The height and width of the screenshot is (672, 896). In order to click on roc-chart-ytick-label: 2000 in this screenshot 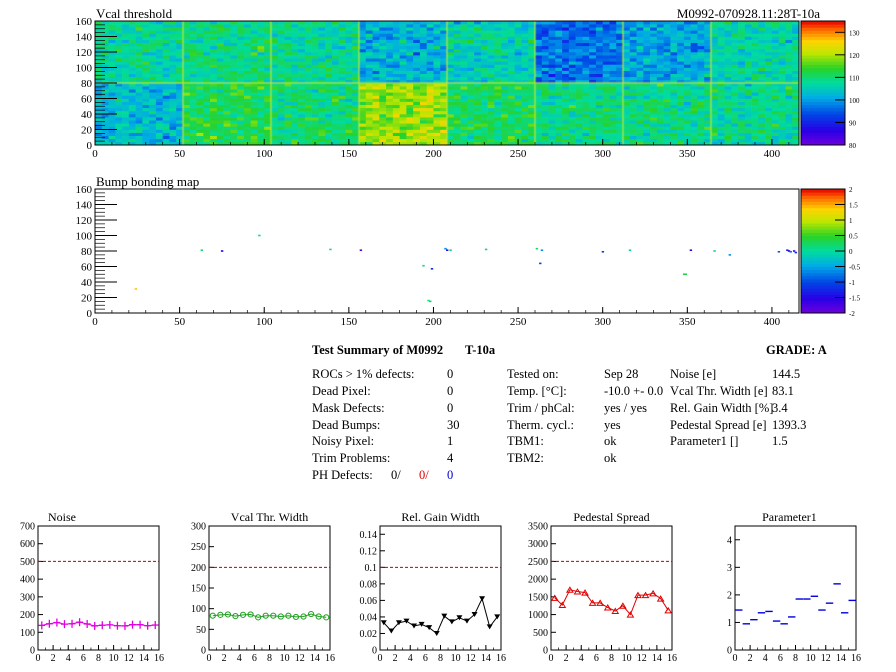, I will do `click(538, 580)`.